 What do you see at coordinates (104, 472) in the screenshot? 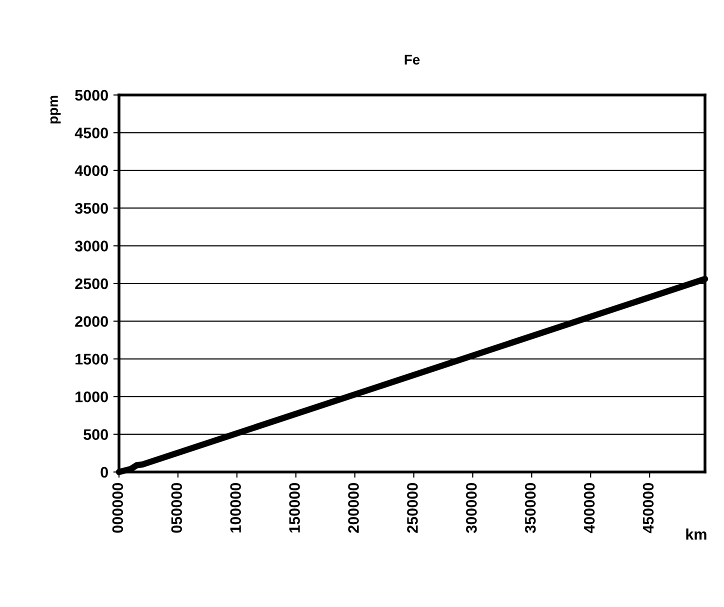
I see `y-tick-label: 0` at bounding box center [104, 472].